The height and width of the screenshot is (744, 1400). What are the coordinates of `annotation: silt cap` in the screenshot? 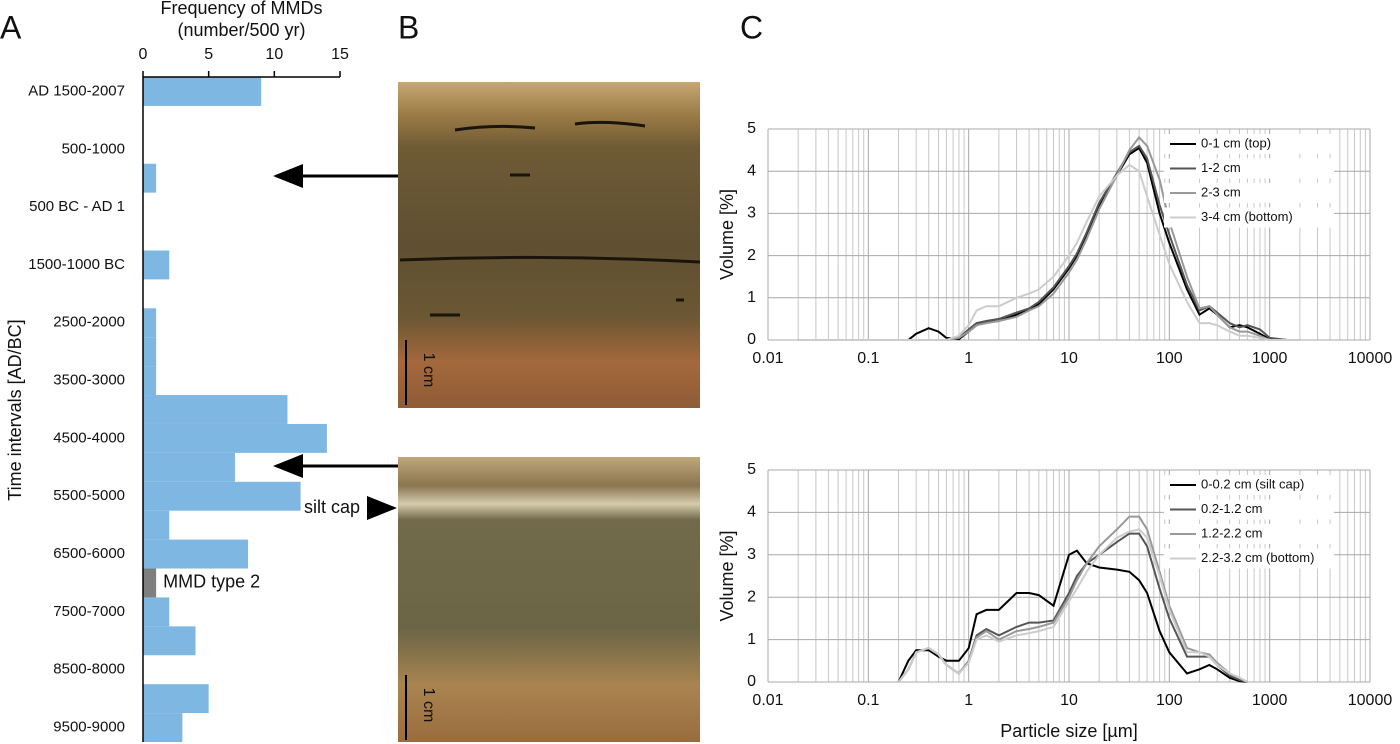 It's located at (332, 507).